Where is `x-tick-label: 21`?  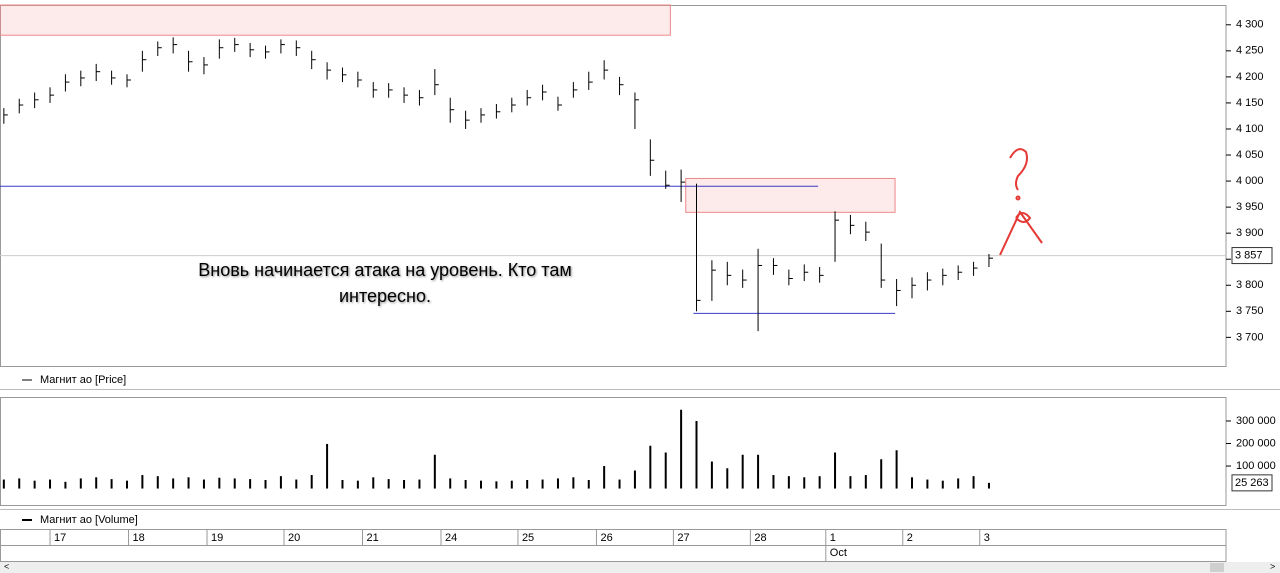 x-tick-label: 21 is located at coordinates (372, 538).